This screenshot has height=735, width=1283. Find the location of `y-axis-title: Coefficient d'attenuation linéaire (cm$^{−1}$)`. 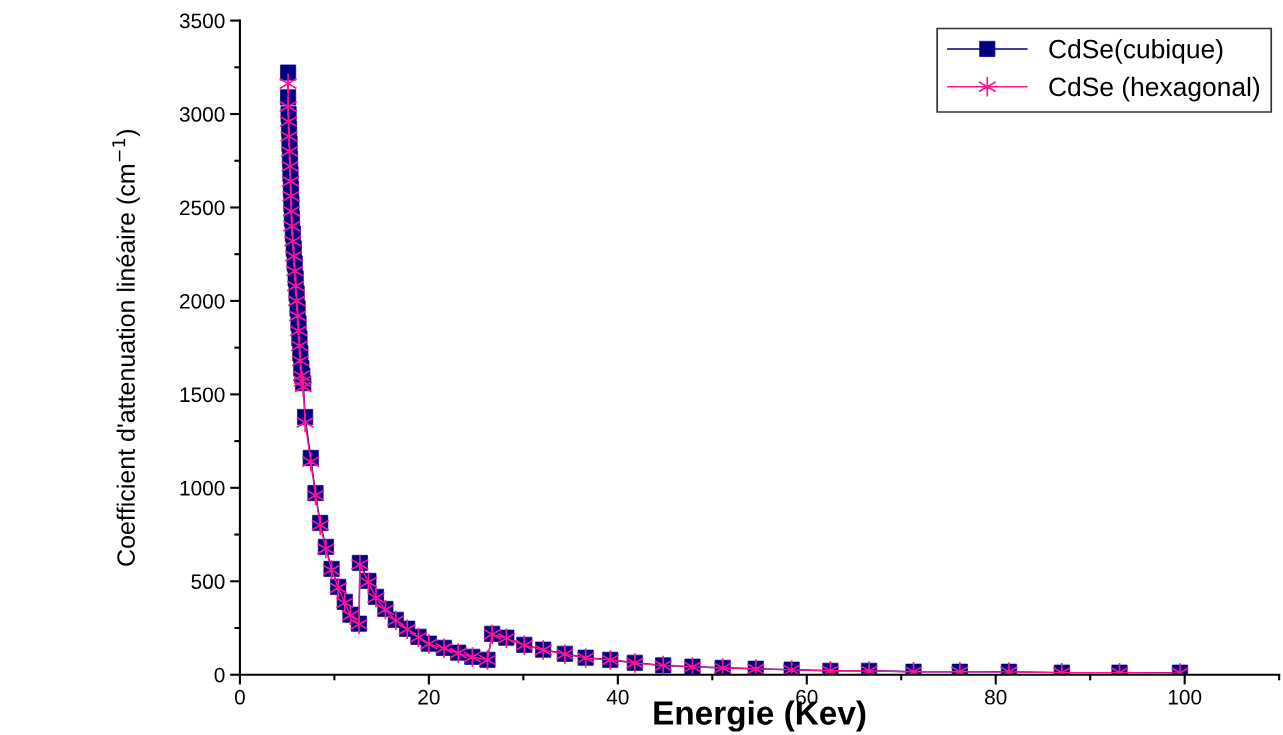

y-axis-title: Coefficient d'attenuation linéaire (cm$^{−1}$) is located at coordinates (126, 347).